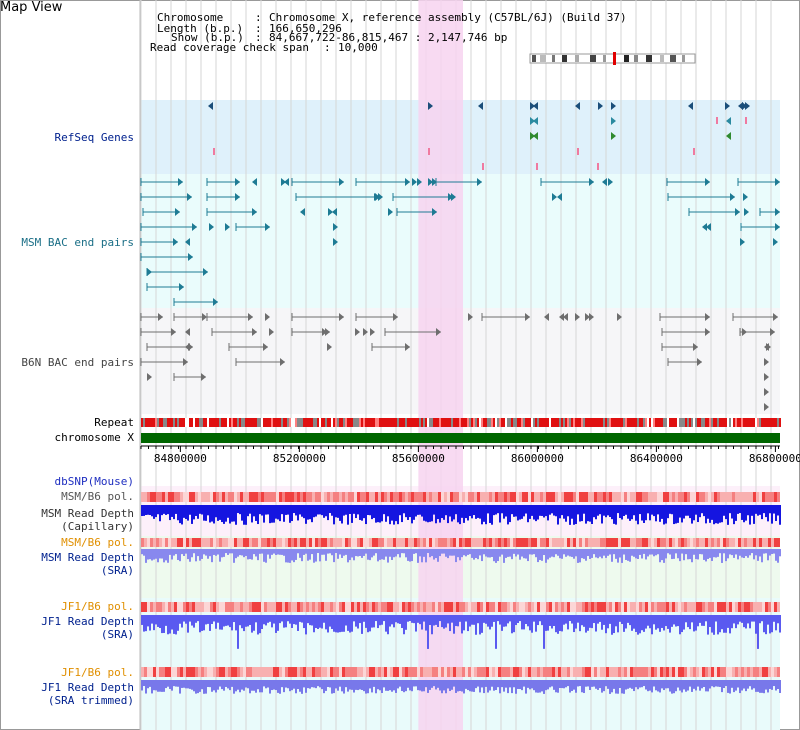  Describe the element at coordinates (77, 362) in the screenshot. I see `track-label-b6n-bac: B6N BAC end pairs` at that location.